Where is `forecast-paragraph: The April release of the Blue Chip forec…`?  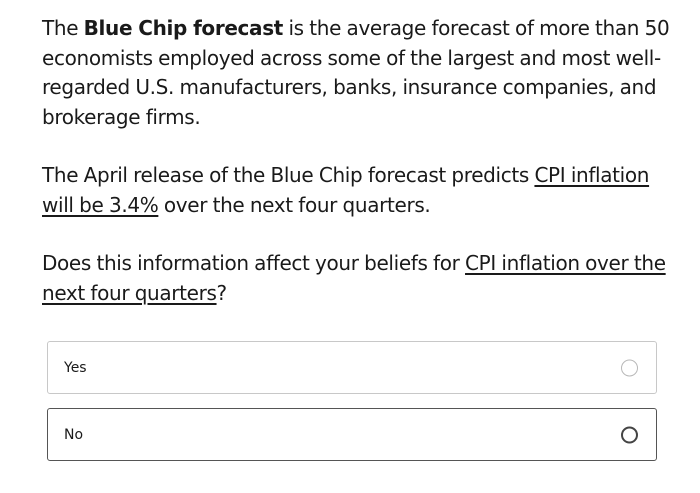
forecast-paragraph: The April release of the Blue Chip forec… is located at coordinates (360, 190).